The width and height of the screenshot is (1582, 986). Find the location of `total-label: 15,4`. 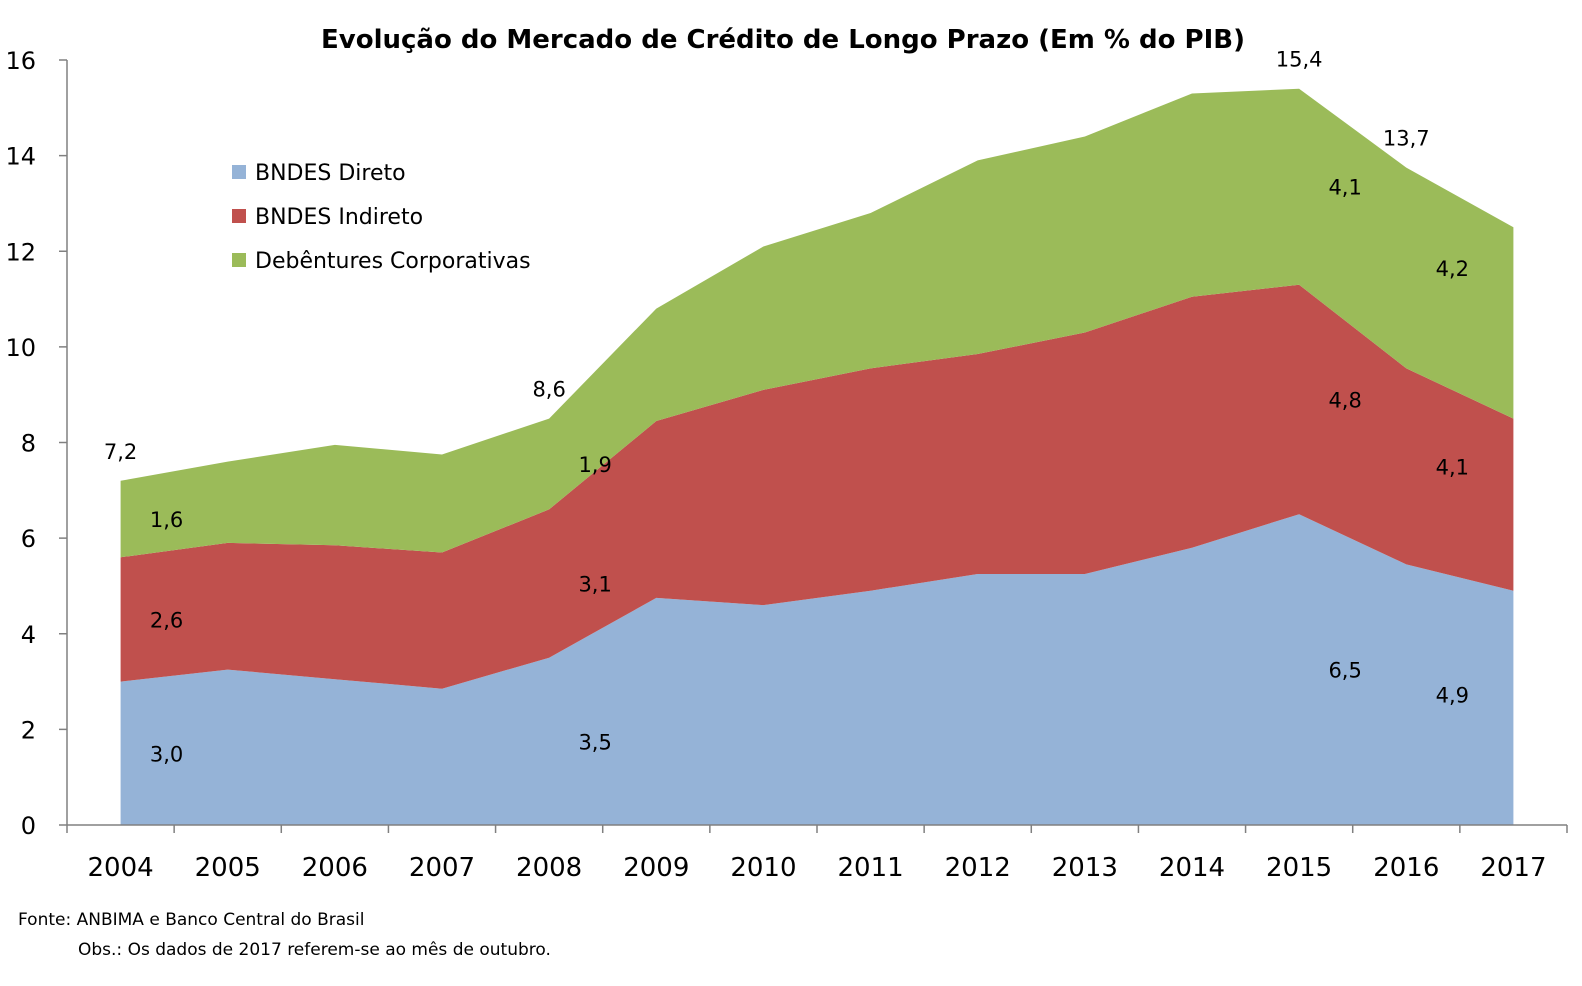

total-label: 15,4 is located at coordinates (1299, 60).